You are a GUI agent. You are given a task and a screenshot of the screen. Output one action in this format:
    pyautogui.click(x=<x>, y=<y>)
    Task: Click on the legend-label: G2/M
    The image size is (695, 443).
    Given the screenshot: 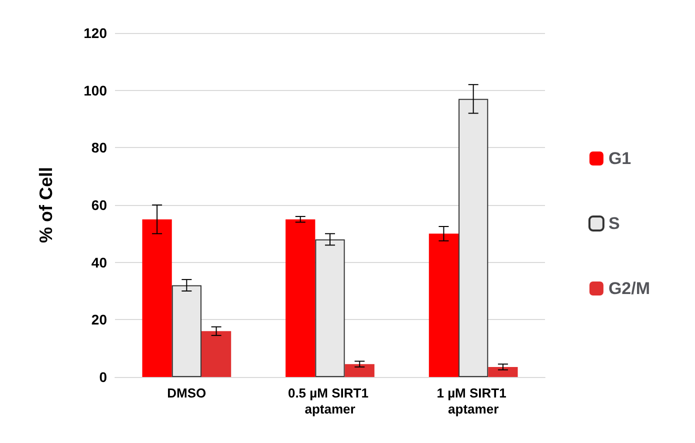 What is the action you would take?
    pyautogui.click(x=629, y=288)
    